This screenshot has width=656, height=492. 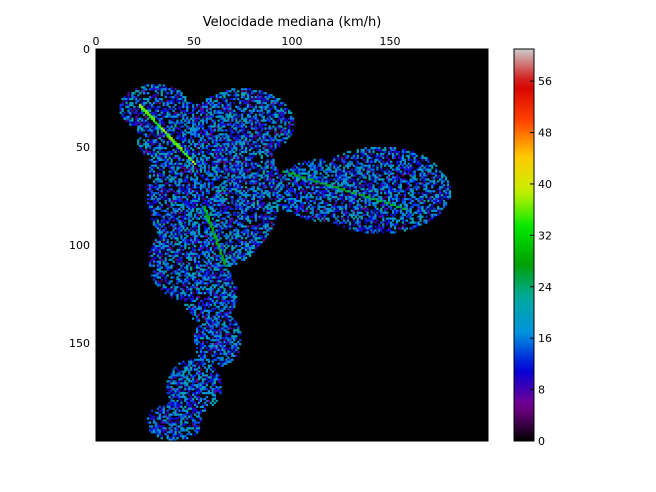 What do you see at coordinates (292, 22) in the screenshot?
I see `chart-title: Velocidade mediana (km/h)` at bounding box center [292, 22].